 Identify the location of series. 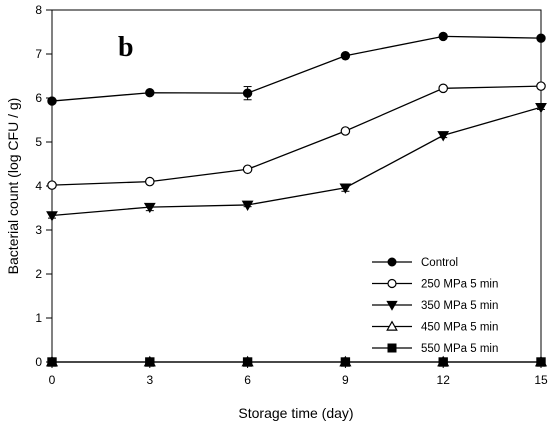
(296, 362).